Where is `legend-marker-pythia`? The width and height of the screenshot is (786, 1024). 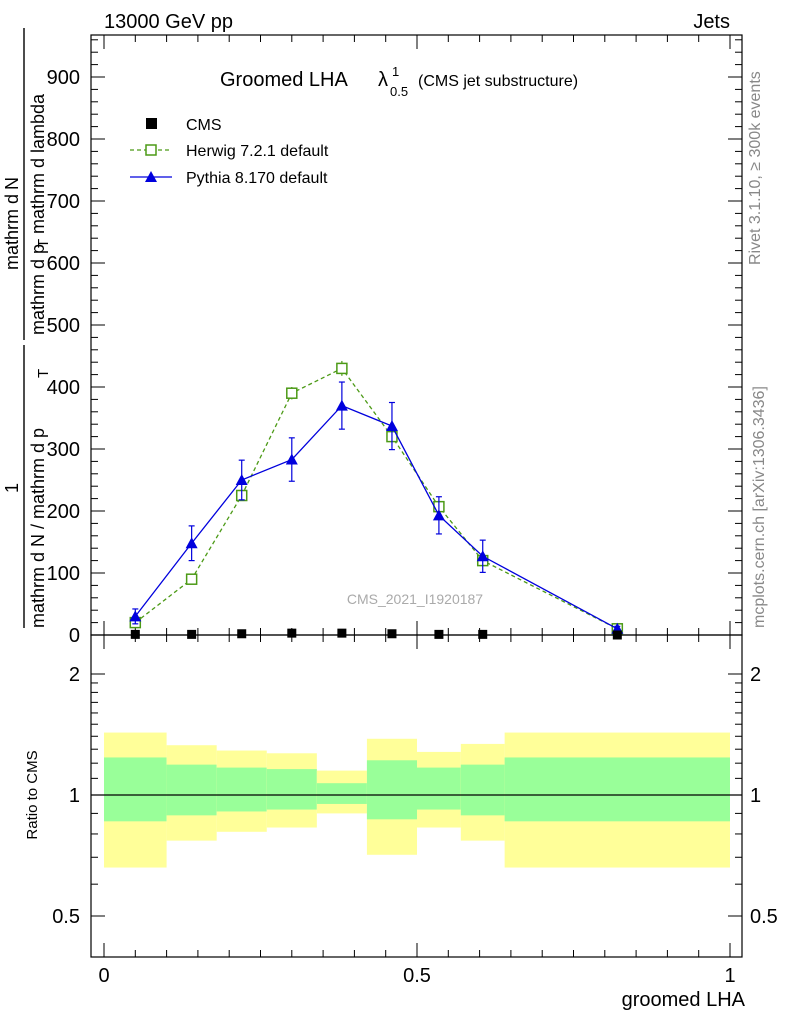 legend-marker-pythia is located at coordinates (151, 176).